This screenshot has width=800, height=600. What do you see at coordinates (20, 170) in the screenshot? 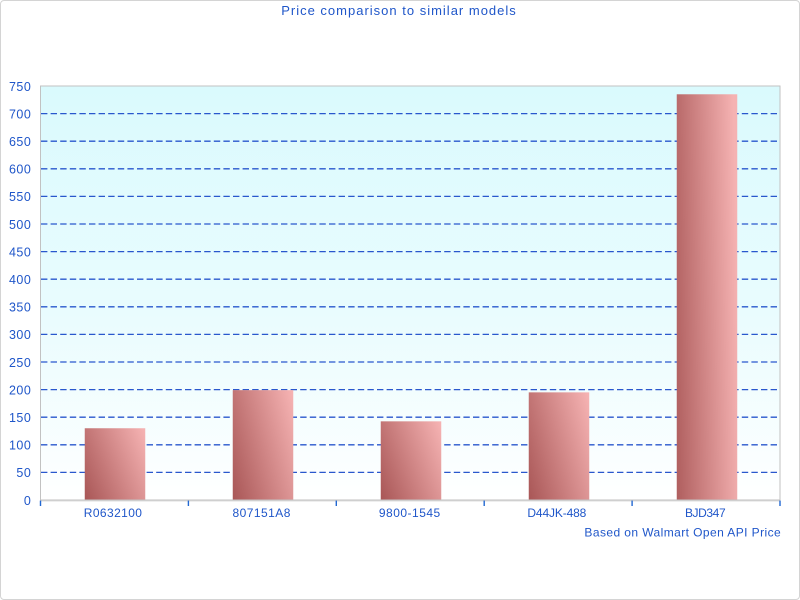
I see `svg-text: 600` at bounding box center [20, 170].